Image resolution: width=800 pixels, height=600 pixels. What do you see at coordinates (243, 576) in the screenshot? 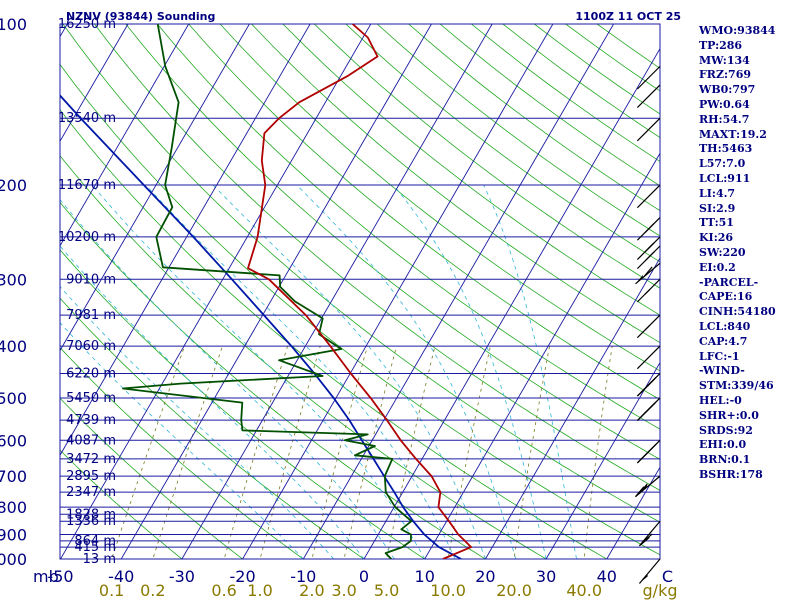
I see `temperature-tick-label: -20` at bounding box center [243, 576].